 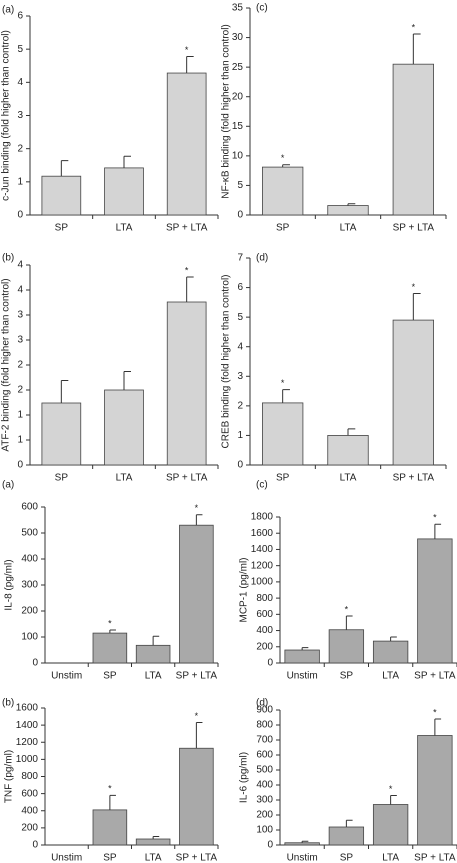 What do you see at coordinates (9, 584) in the screenshot?
I see `y-axis-label: IL-8 (pg/ml)` at bounding box center [9, 584].